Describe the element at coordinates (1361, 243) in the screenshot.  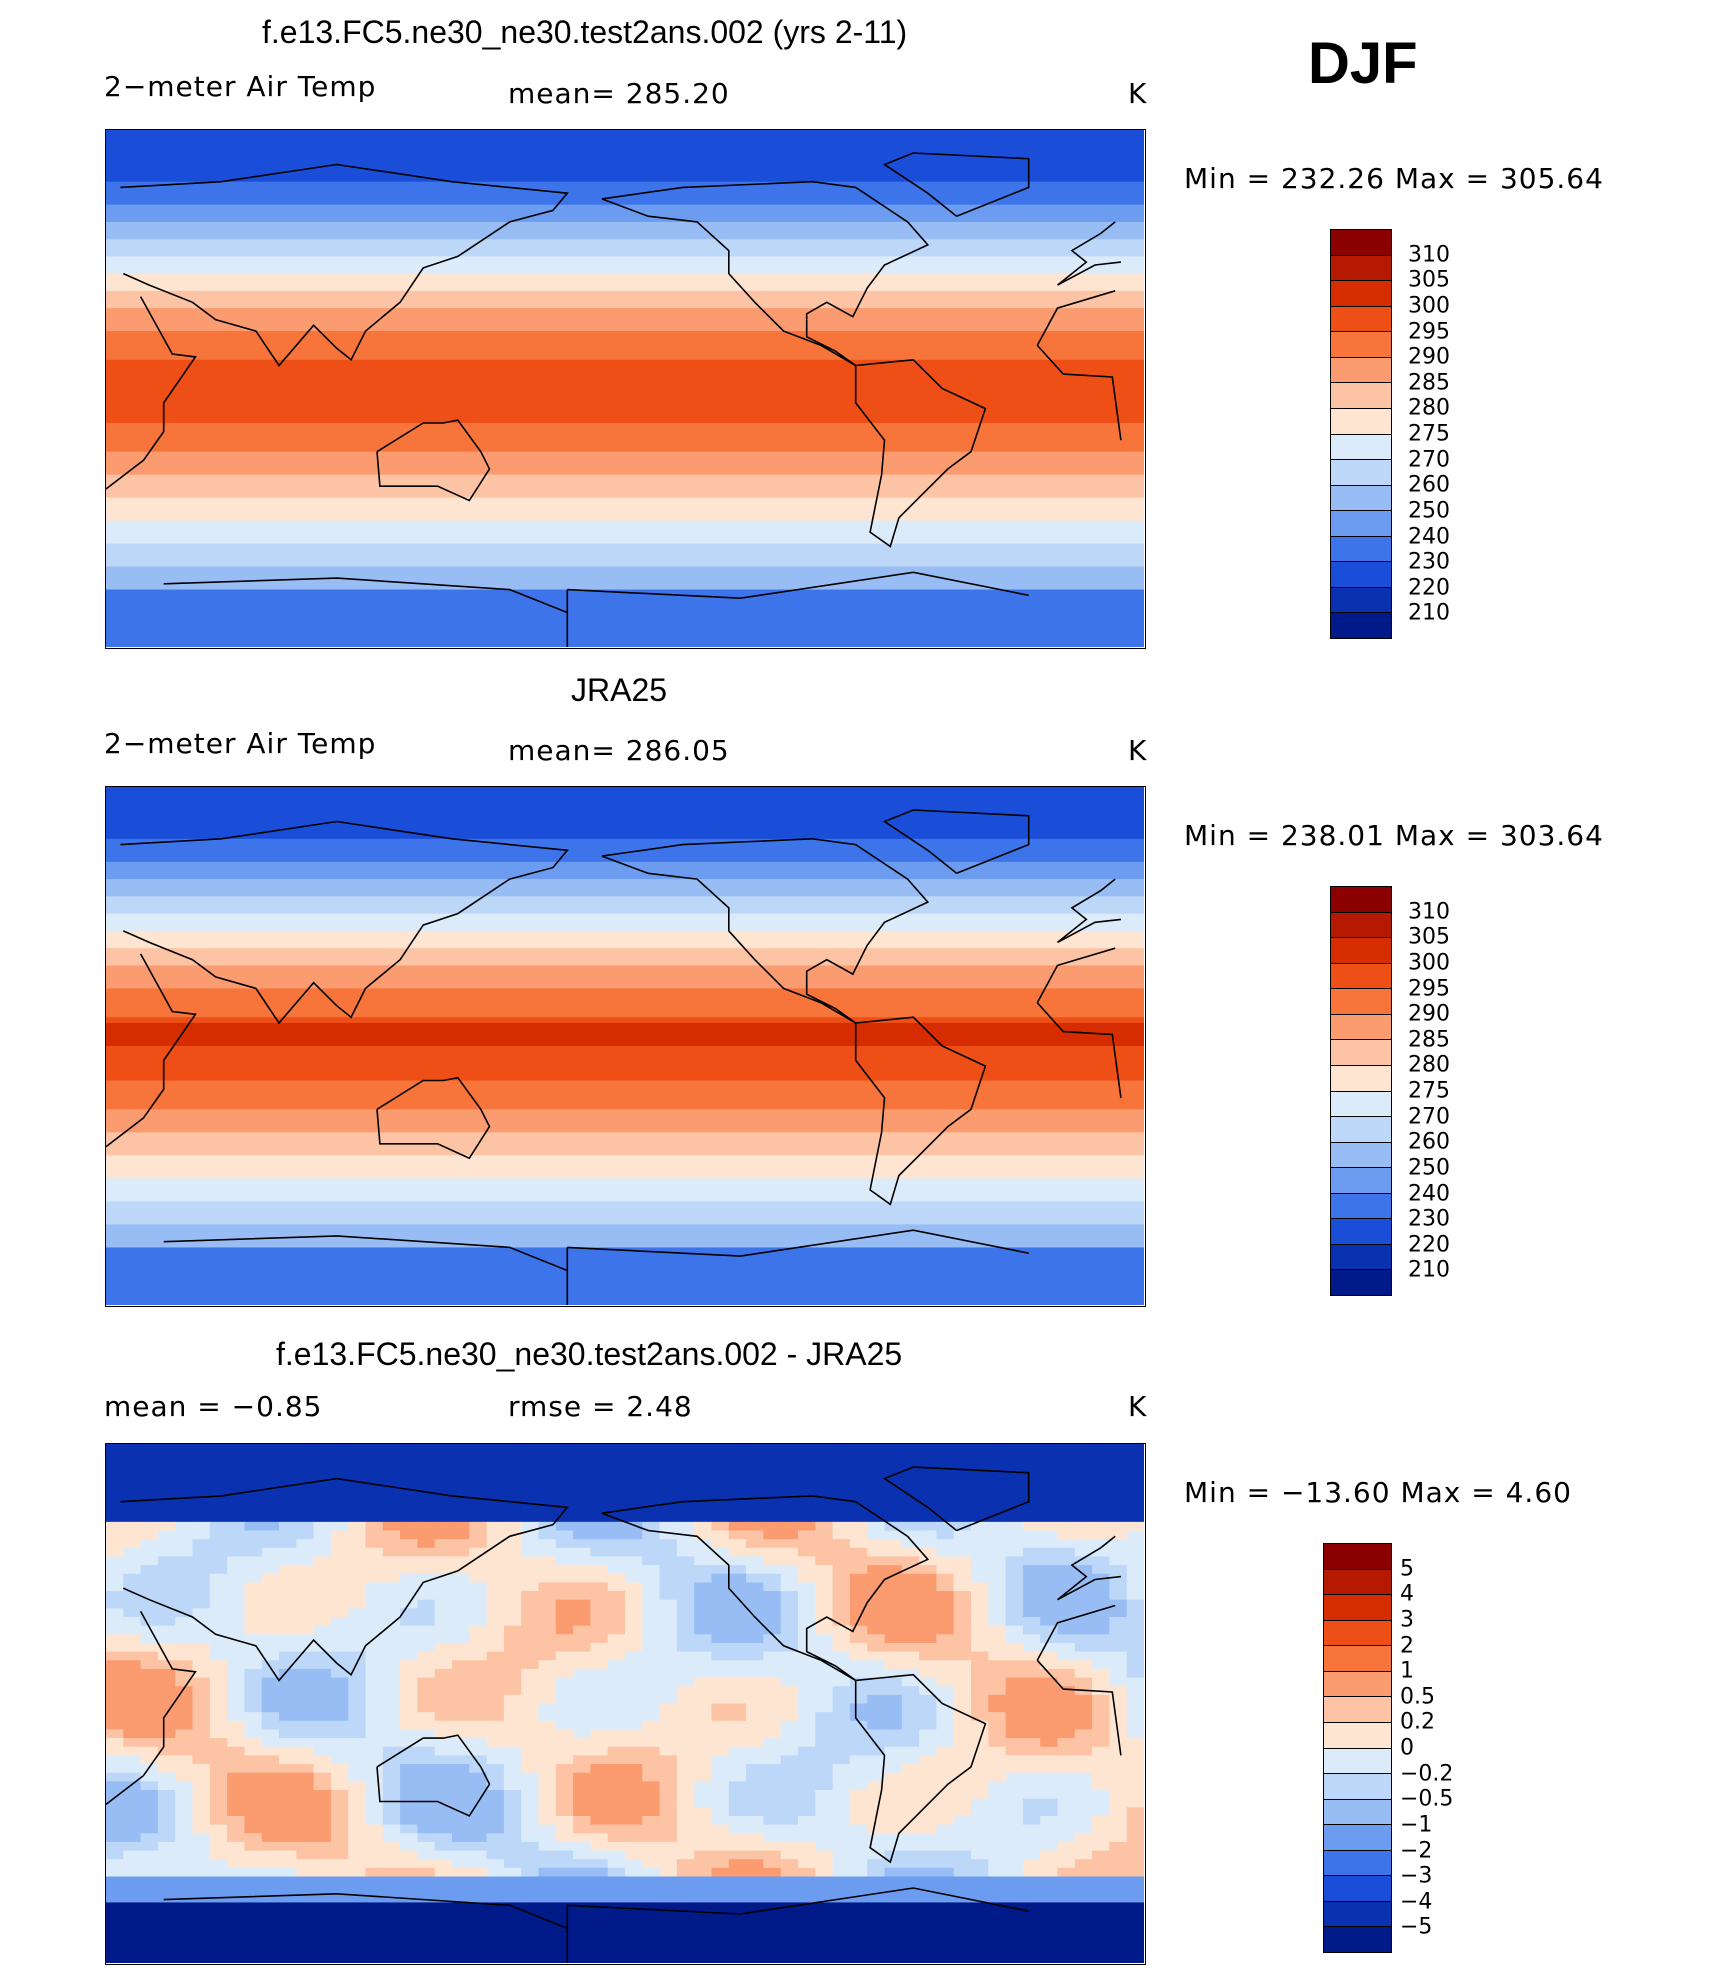
I see `colorbar-swatch` at that location.